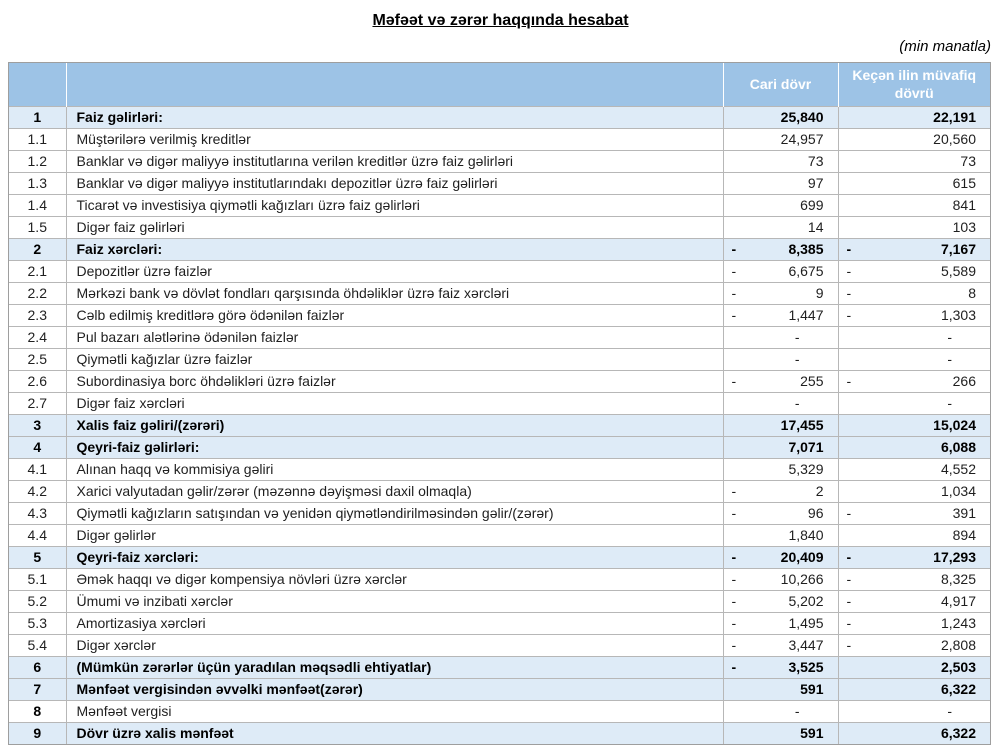 The height and width of the screenshot is (754, 1001). What do you see at coordinates (812, 733) in the screenshot?
I see `value-text: 591` at bounding box center [812, 733].